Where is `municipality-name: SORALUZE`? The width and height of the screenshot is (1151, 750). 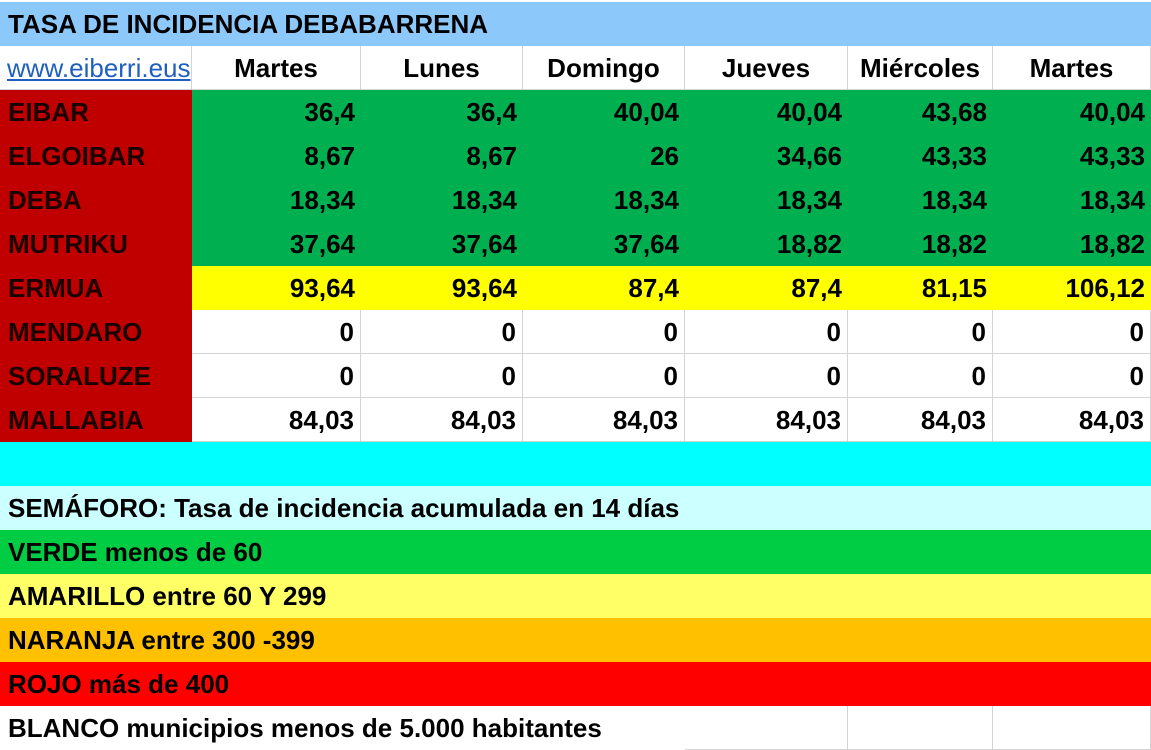
municipality-name: SORALUZE is located at coordinates (96, 376).